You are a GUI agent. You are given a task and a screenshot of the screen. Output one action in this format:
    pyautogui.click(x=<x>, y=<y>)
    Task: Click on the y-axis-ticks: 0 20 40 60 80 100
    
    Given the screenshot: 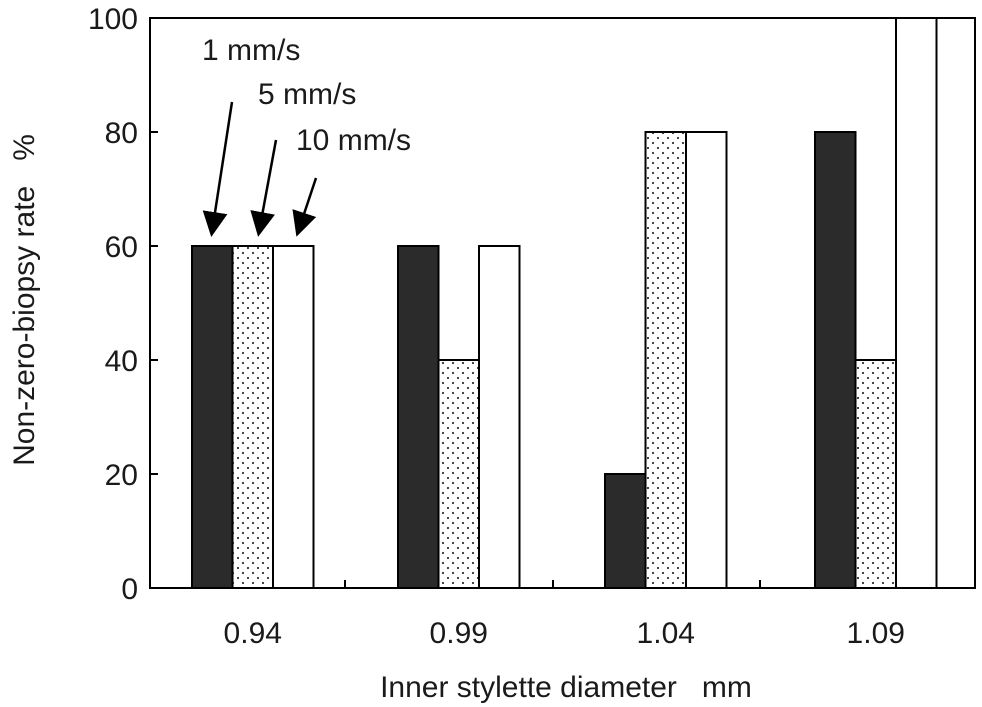 What is the action you would take?
    pyautogui.click(x=123, y=304)
    